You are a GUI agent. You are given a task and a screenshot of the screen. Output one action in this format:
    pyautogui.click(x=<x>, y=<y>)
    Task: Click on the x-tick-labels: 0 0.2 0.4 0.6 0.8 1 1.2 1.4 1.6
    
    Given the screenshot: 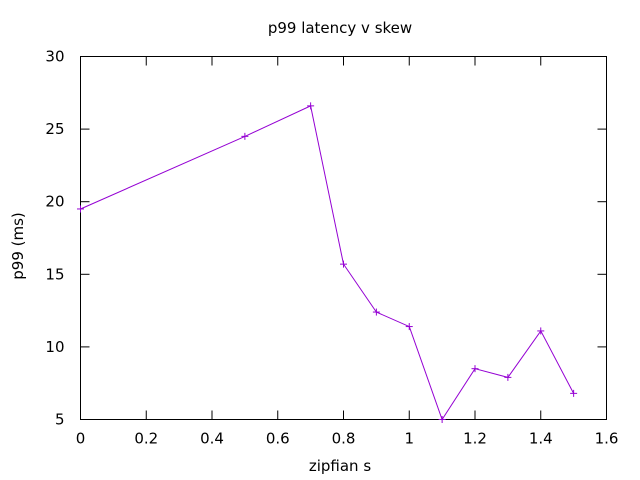 What is the action you would take?
    pyautogui.click(x=347, y=439)
    